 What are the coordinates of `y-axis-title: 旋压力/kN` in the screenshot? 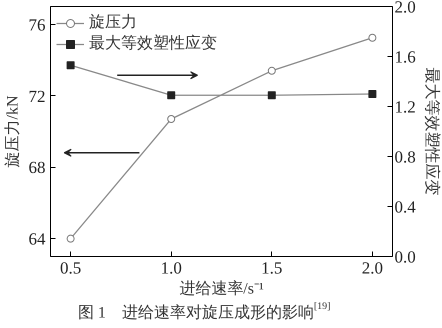 It's located at (13, 131).